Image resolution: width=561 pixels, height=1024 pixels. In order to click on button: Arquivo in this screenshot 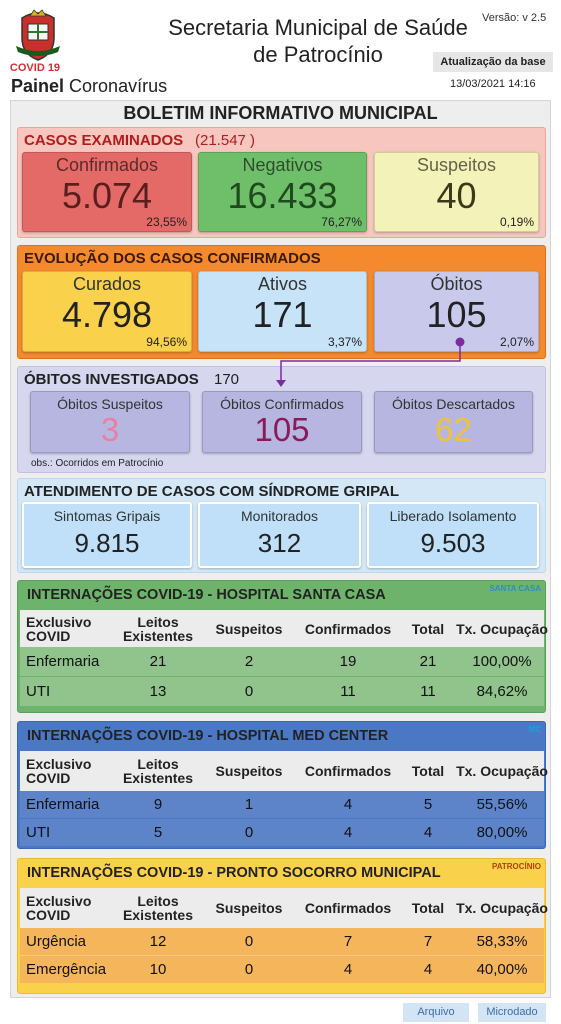, I will do `click(436, 1012)`.